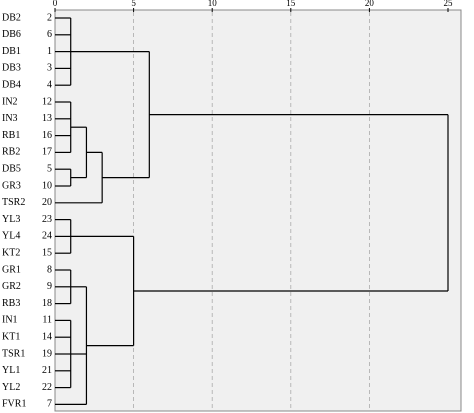 The height and width of the screenshot is (413, 474). Describe the element at coordinates (13, 353) in the screenshot. I see `leaf-label: TSR1` at that location.